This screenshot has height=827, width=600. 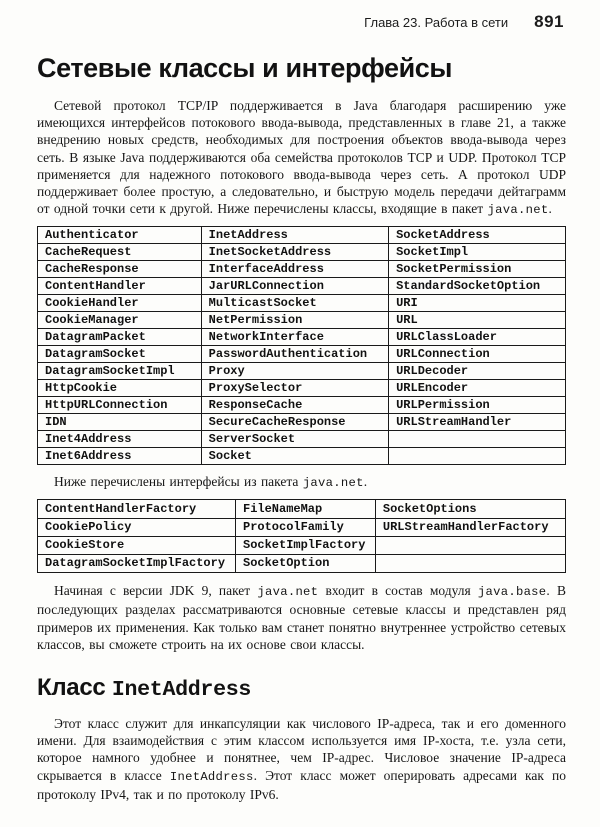 I want to click on text-run: входит в состав модуля, so click(x=398, y=591).